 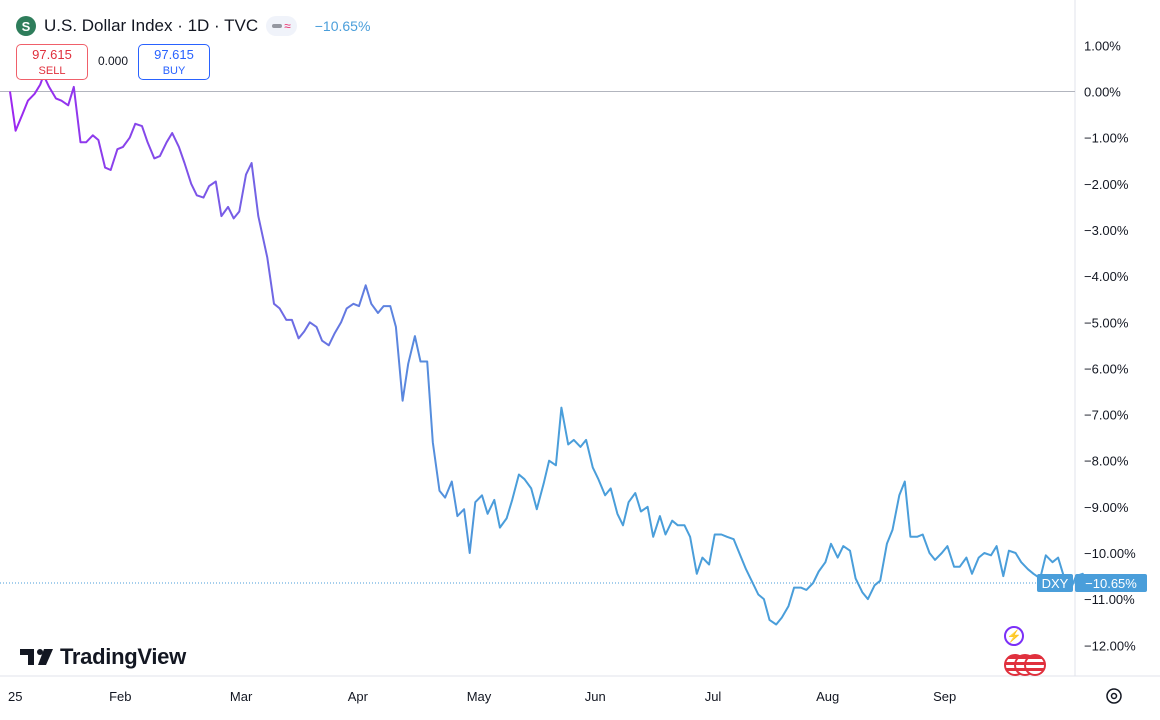 What do you see at coordinates (713, 696) in the screenshot?
I see `x-tick-label: Jul` at bounding box center [713, 696].